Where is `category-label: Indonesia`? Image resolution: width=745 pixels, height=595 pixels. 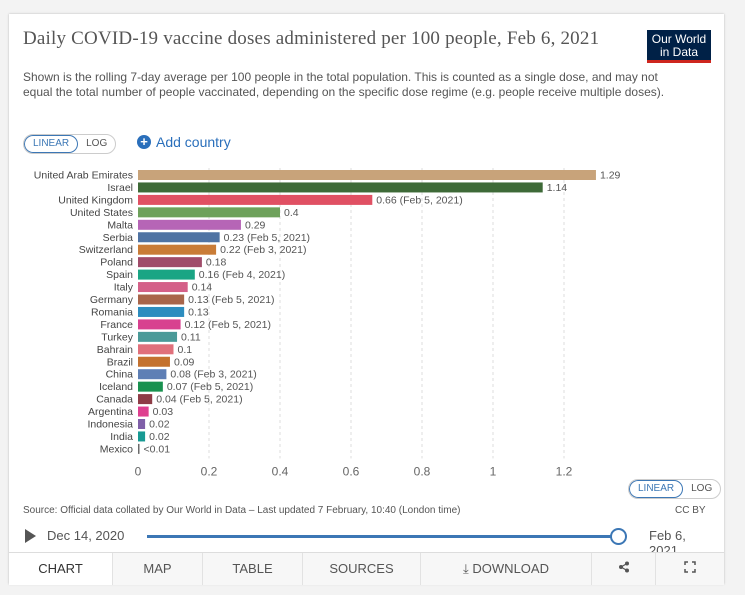
category-label: Indonesia is located at coordinates (110, 425).